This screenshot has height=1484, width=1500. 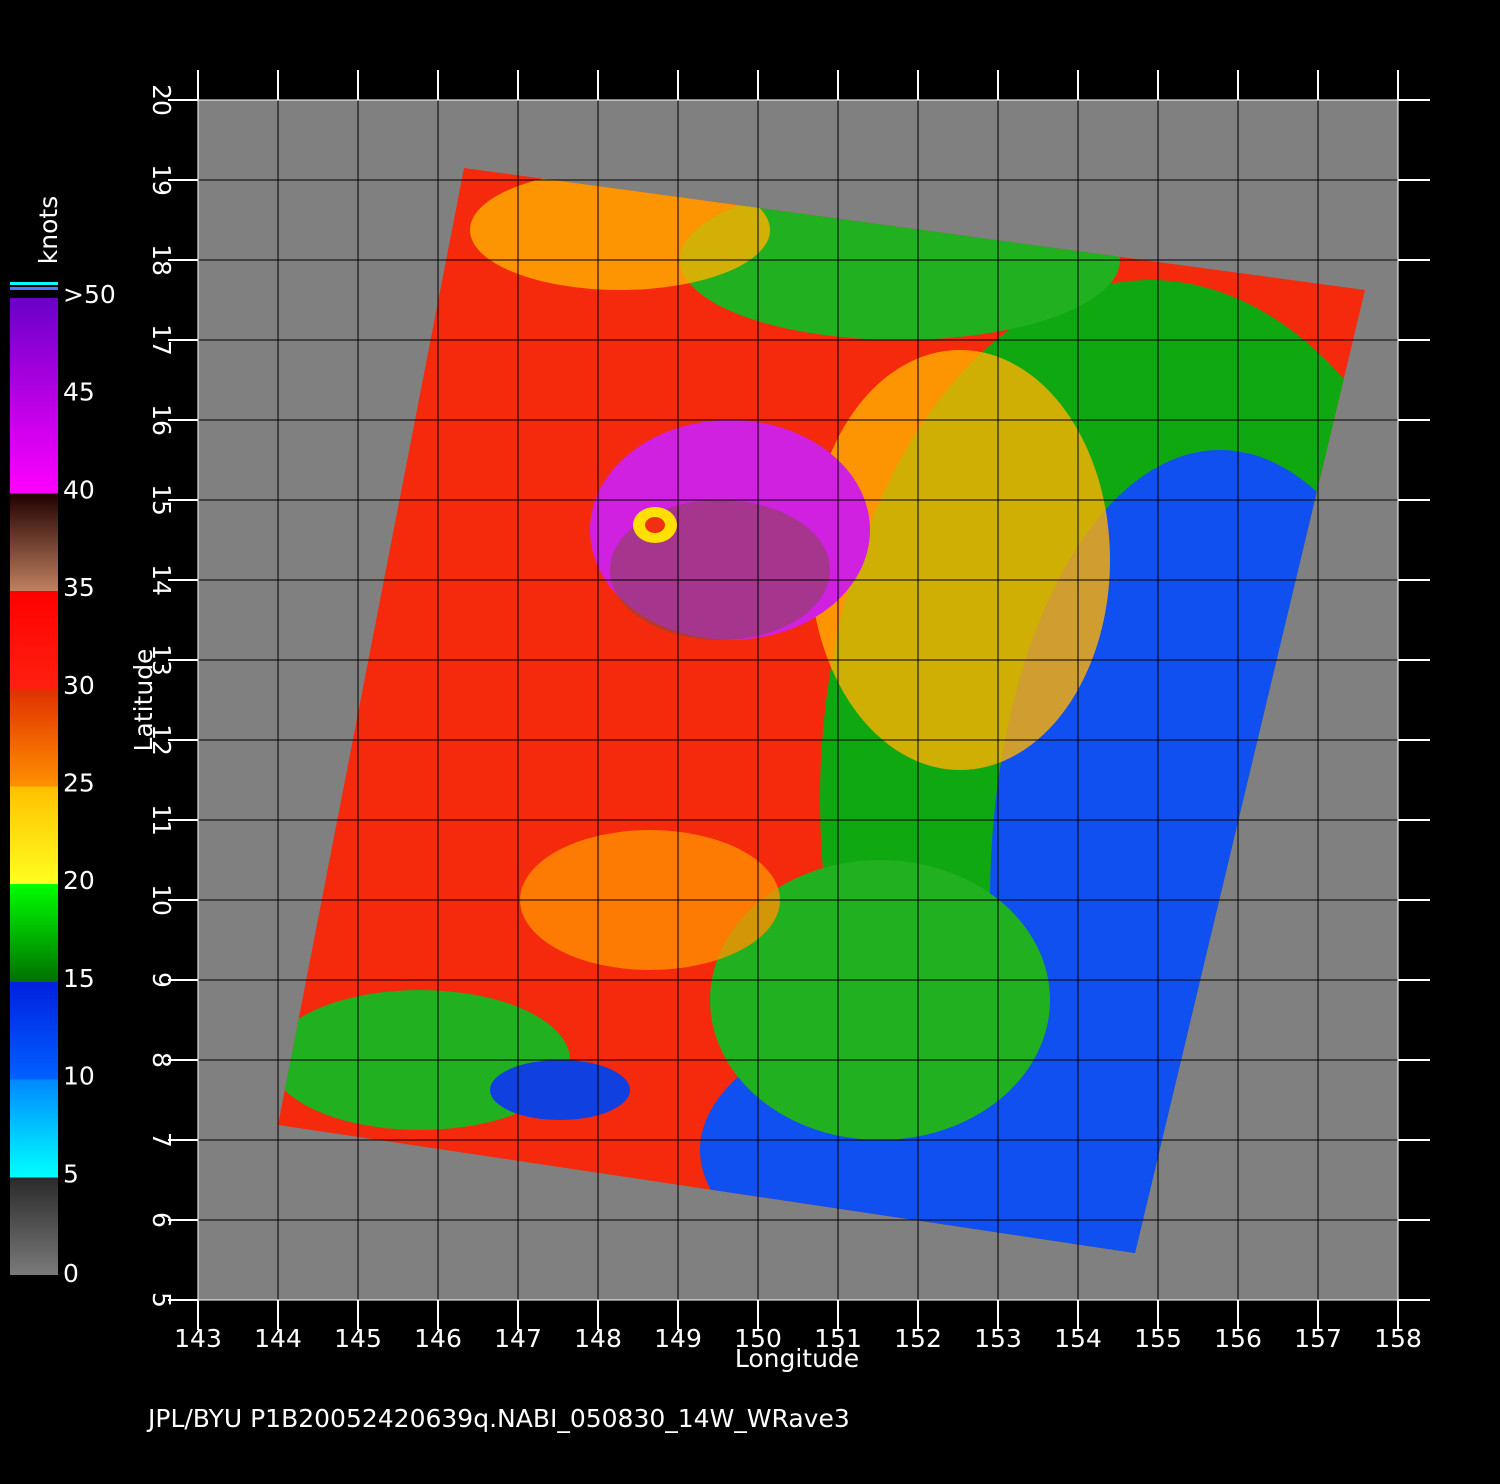 What do you see at coordinates (48, 230) in the screenshot?
I see `colorbar-label: knots` at bounding box center [48, 230].